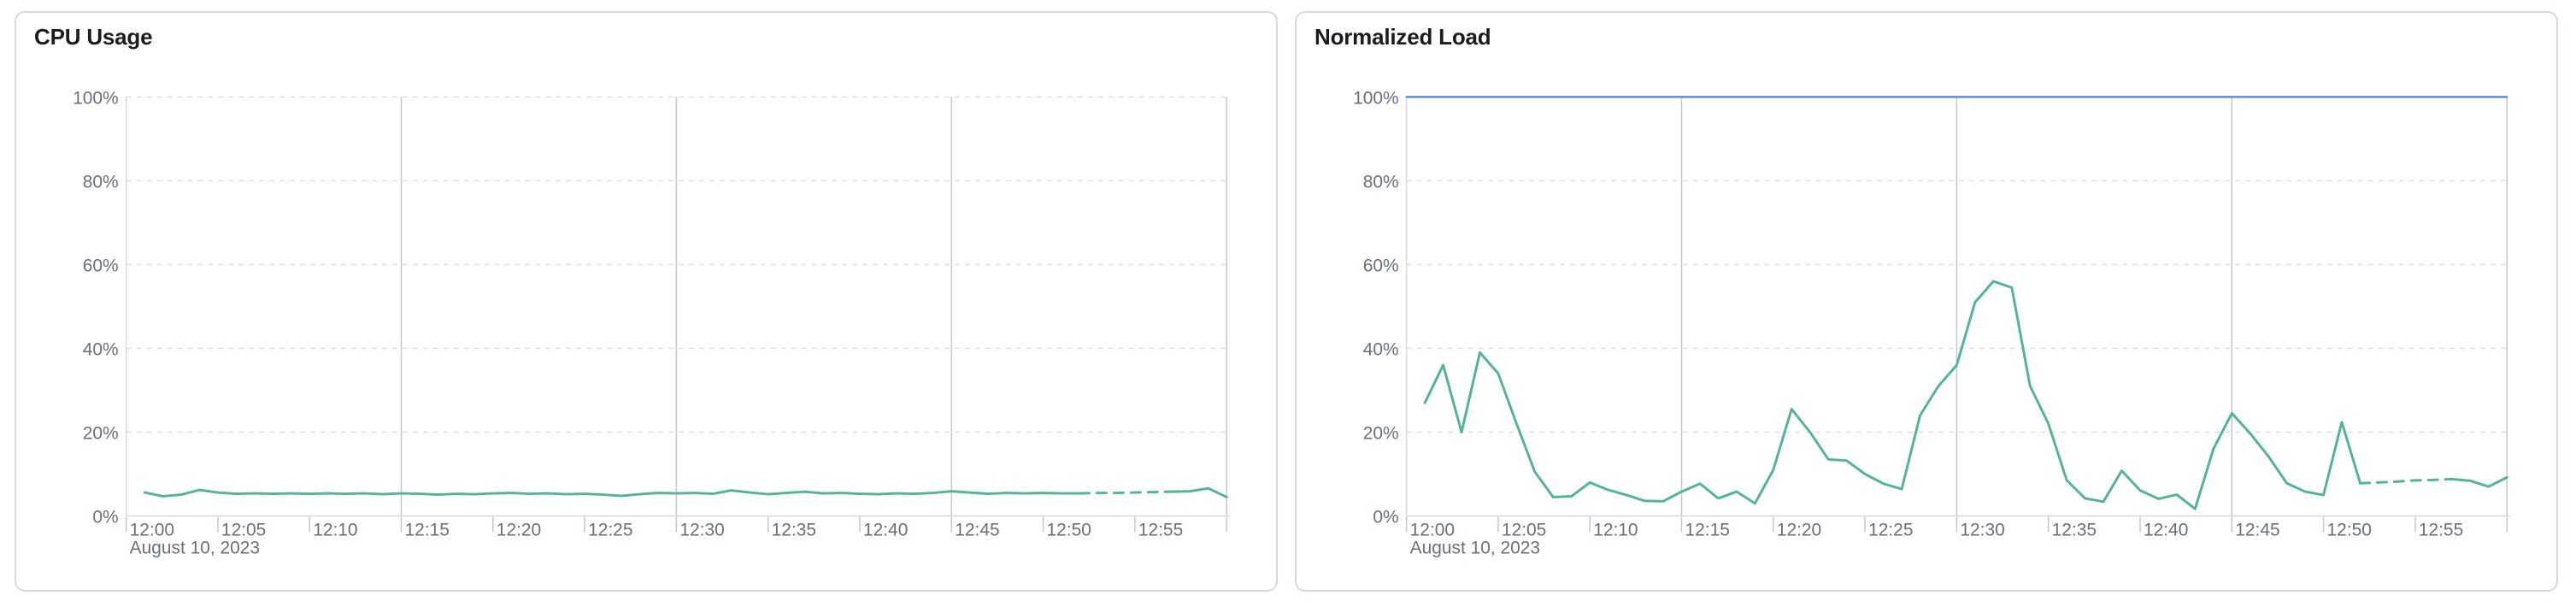 This screenshot has width=2576, height=607. Describe the element at coordinates (1126, 492) in the screenshot. I see `series-cpu-usage-partial` at that location.